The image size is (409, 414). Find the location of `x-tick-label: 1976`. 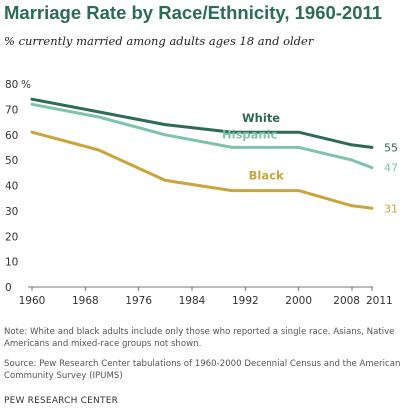

x-tick-label: 1976 is located at coordinates (138, 301).